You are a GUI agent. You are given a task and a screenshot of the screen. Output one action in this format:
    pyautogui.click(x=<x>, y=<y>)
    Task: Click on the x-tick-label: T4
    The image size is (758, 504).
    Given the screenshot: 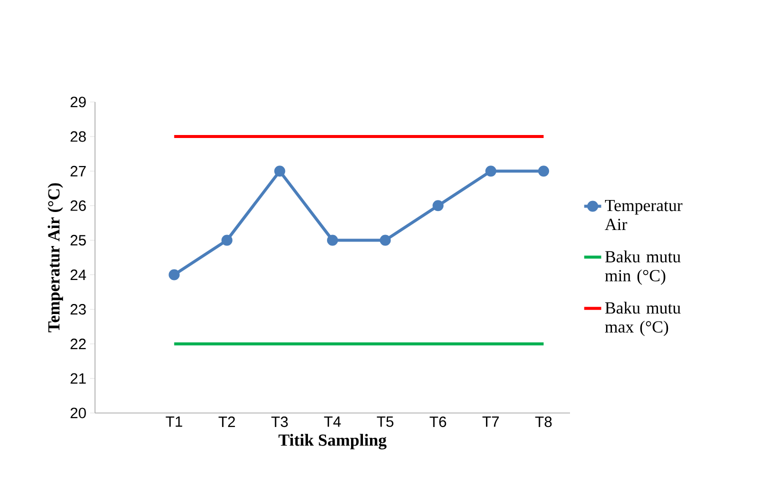 What is the action you would take?
    pyautogui.click(x=332, y=421)
    